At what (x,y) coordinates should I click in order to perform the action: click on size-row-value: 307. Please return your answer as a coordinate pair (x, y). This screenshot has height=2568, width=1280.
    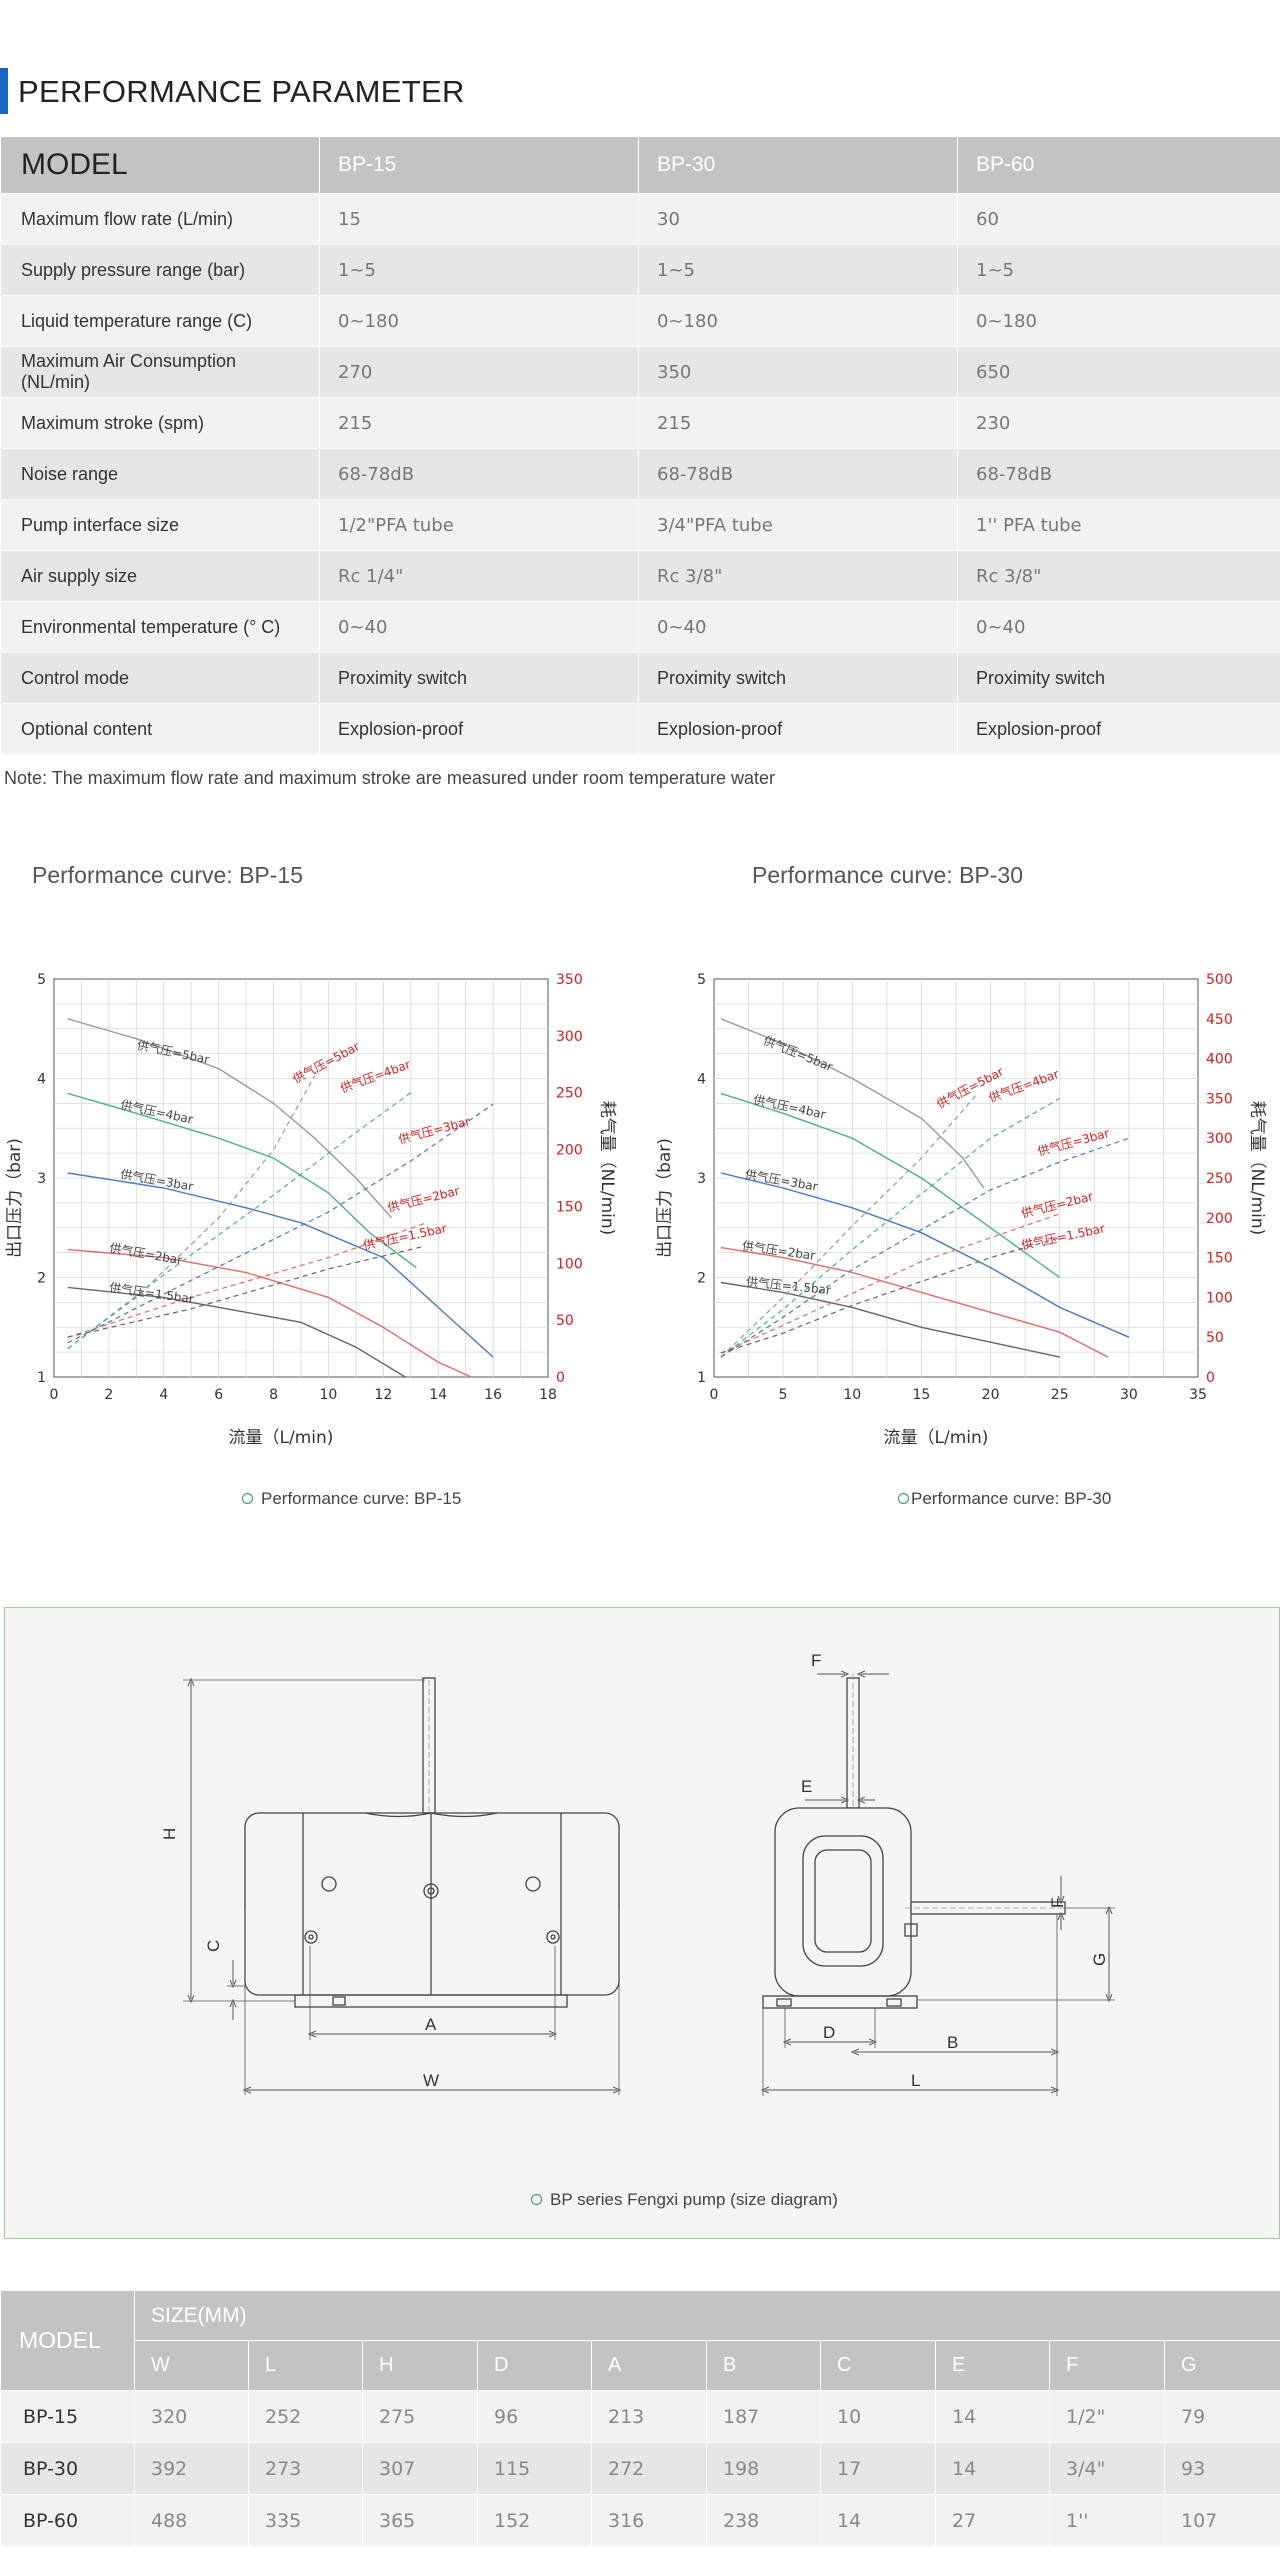
    Looking at the image, I should click on (420, 2468).